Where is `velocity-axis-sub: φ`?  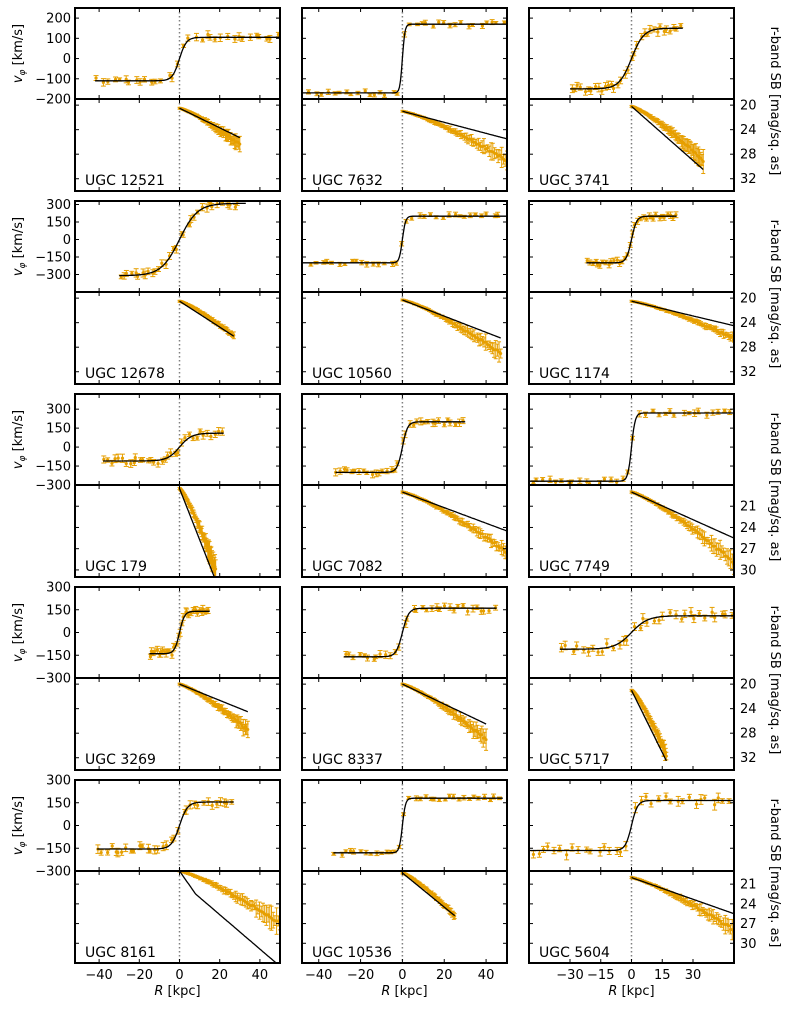
velocity-axis-sub: φ is located at coordinates (23, 458).